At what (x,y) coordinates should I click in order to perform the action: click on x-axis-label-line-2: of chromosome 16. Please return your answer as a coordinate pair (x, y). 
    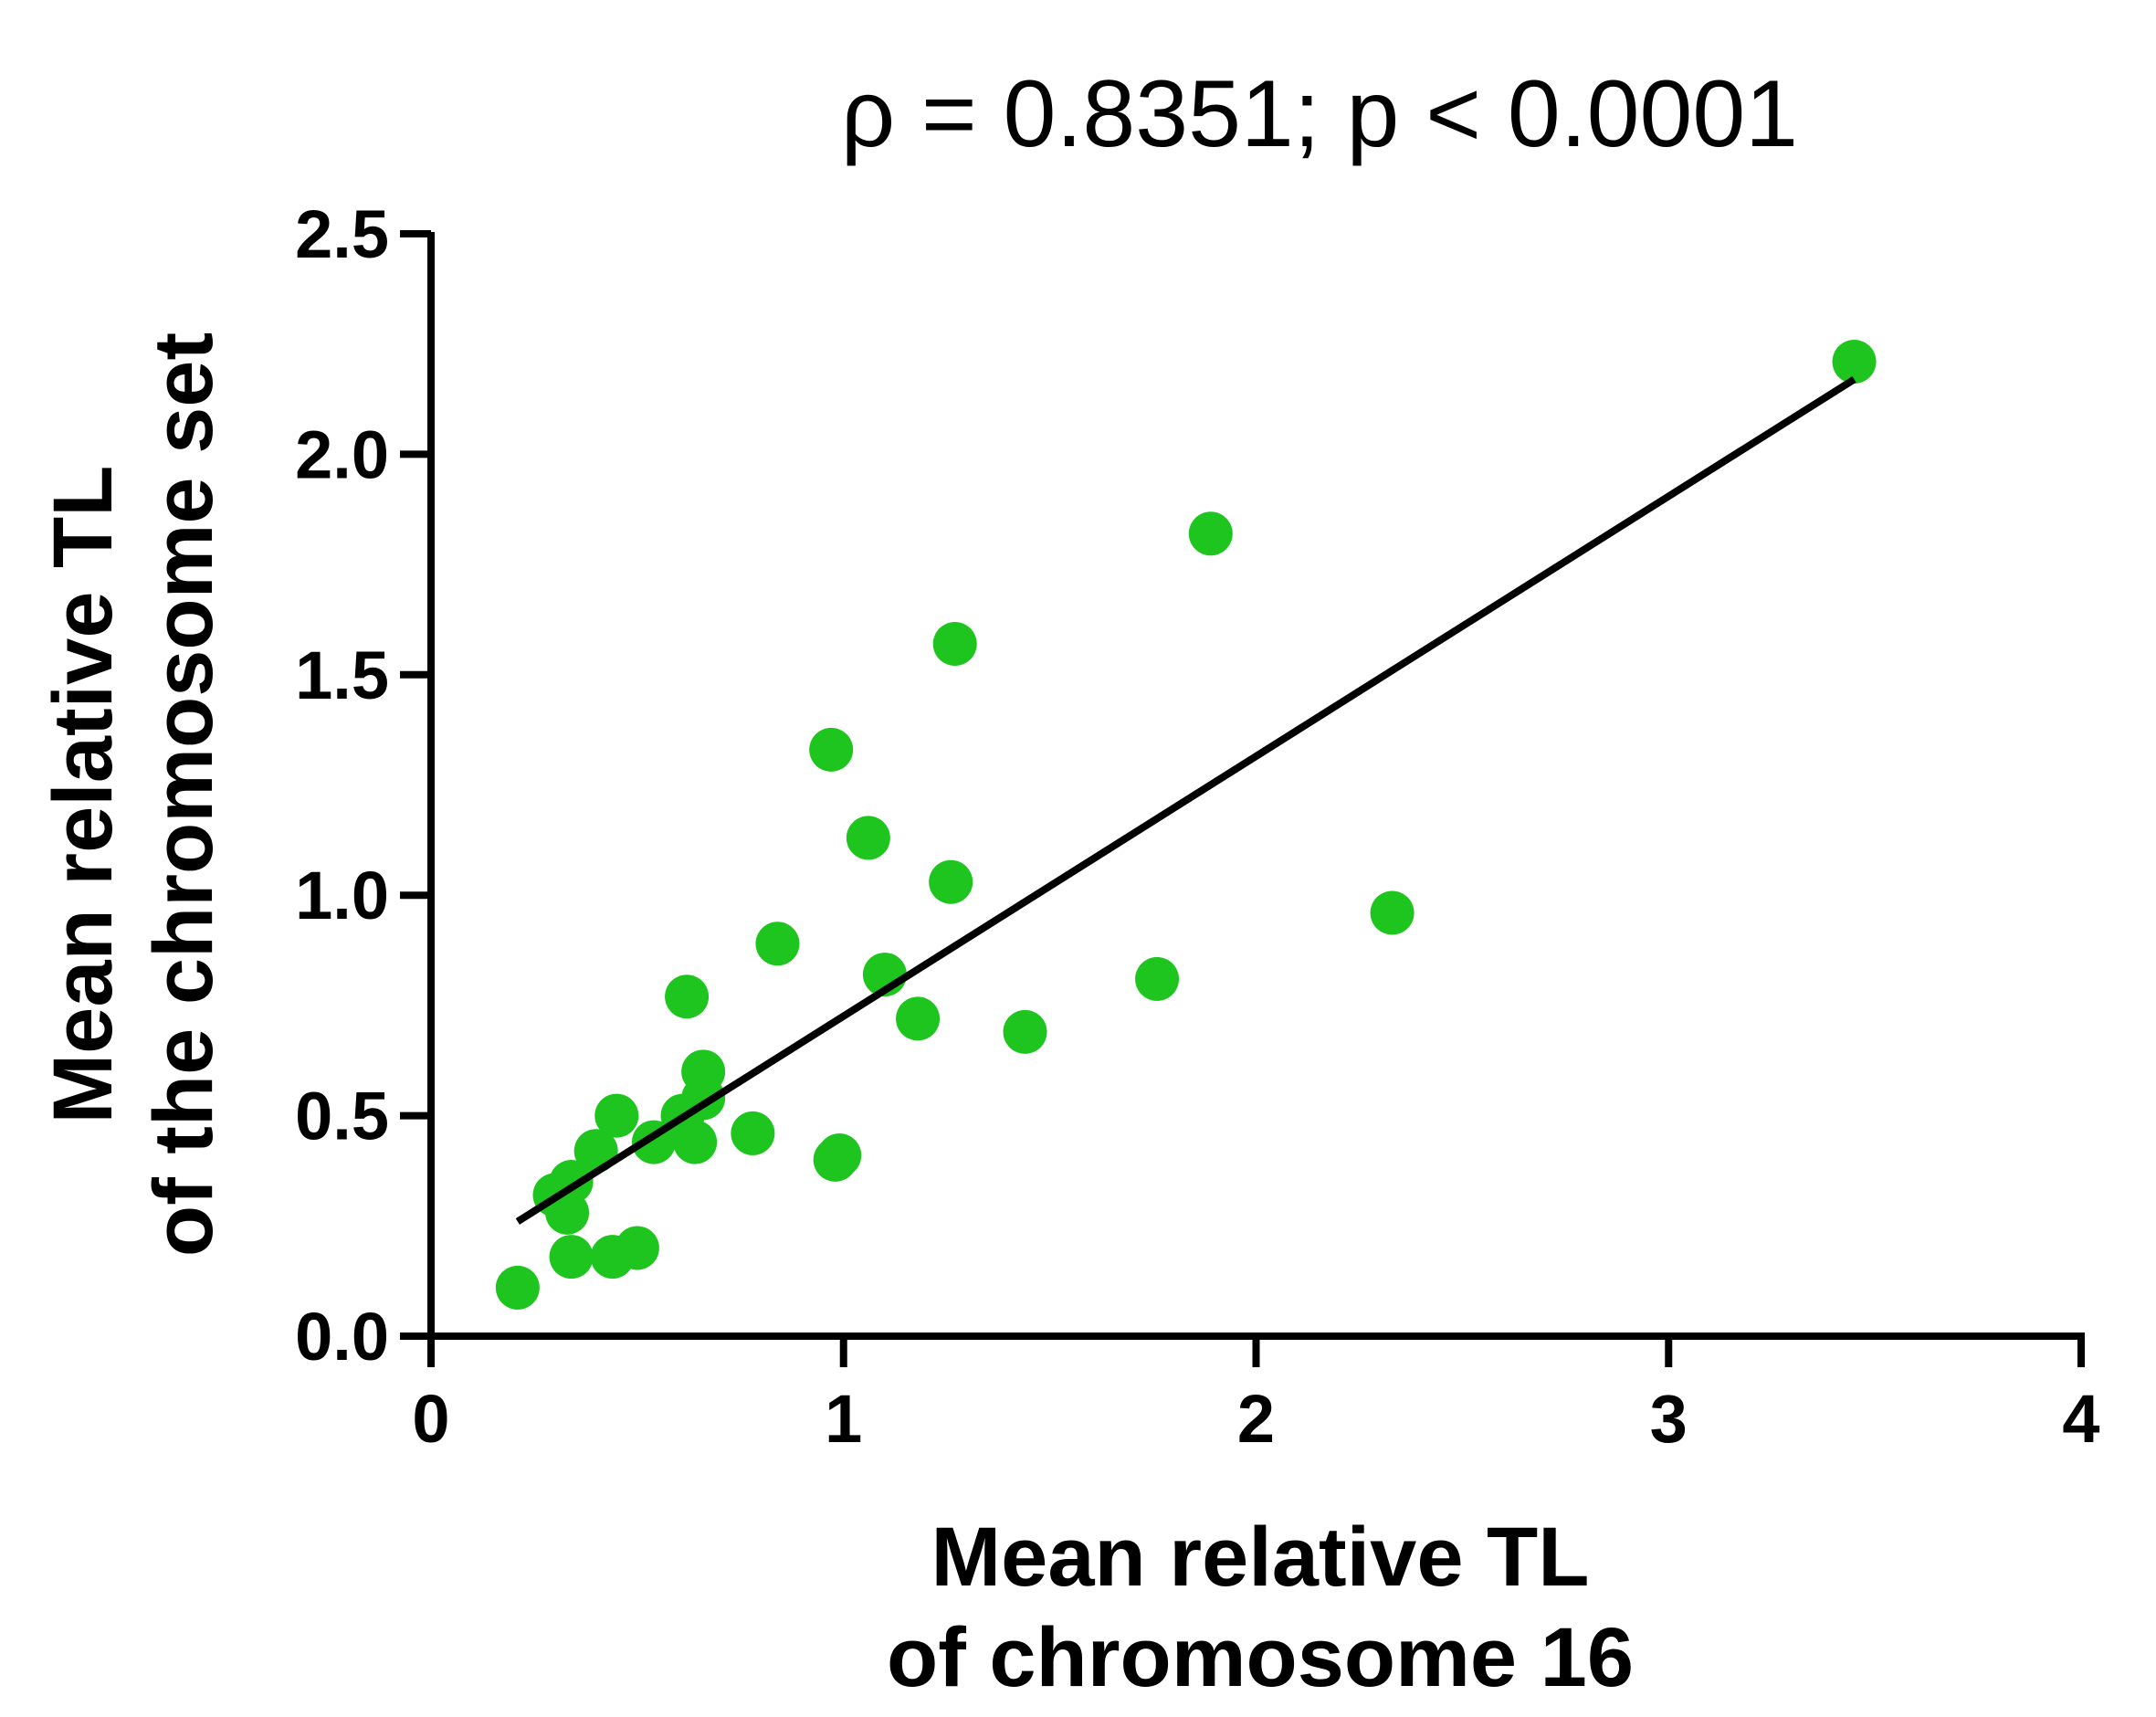
    Looking at the image, I should click on (1261, 1658).